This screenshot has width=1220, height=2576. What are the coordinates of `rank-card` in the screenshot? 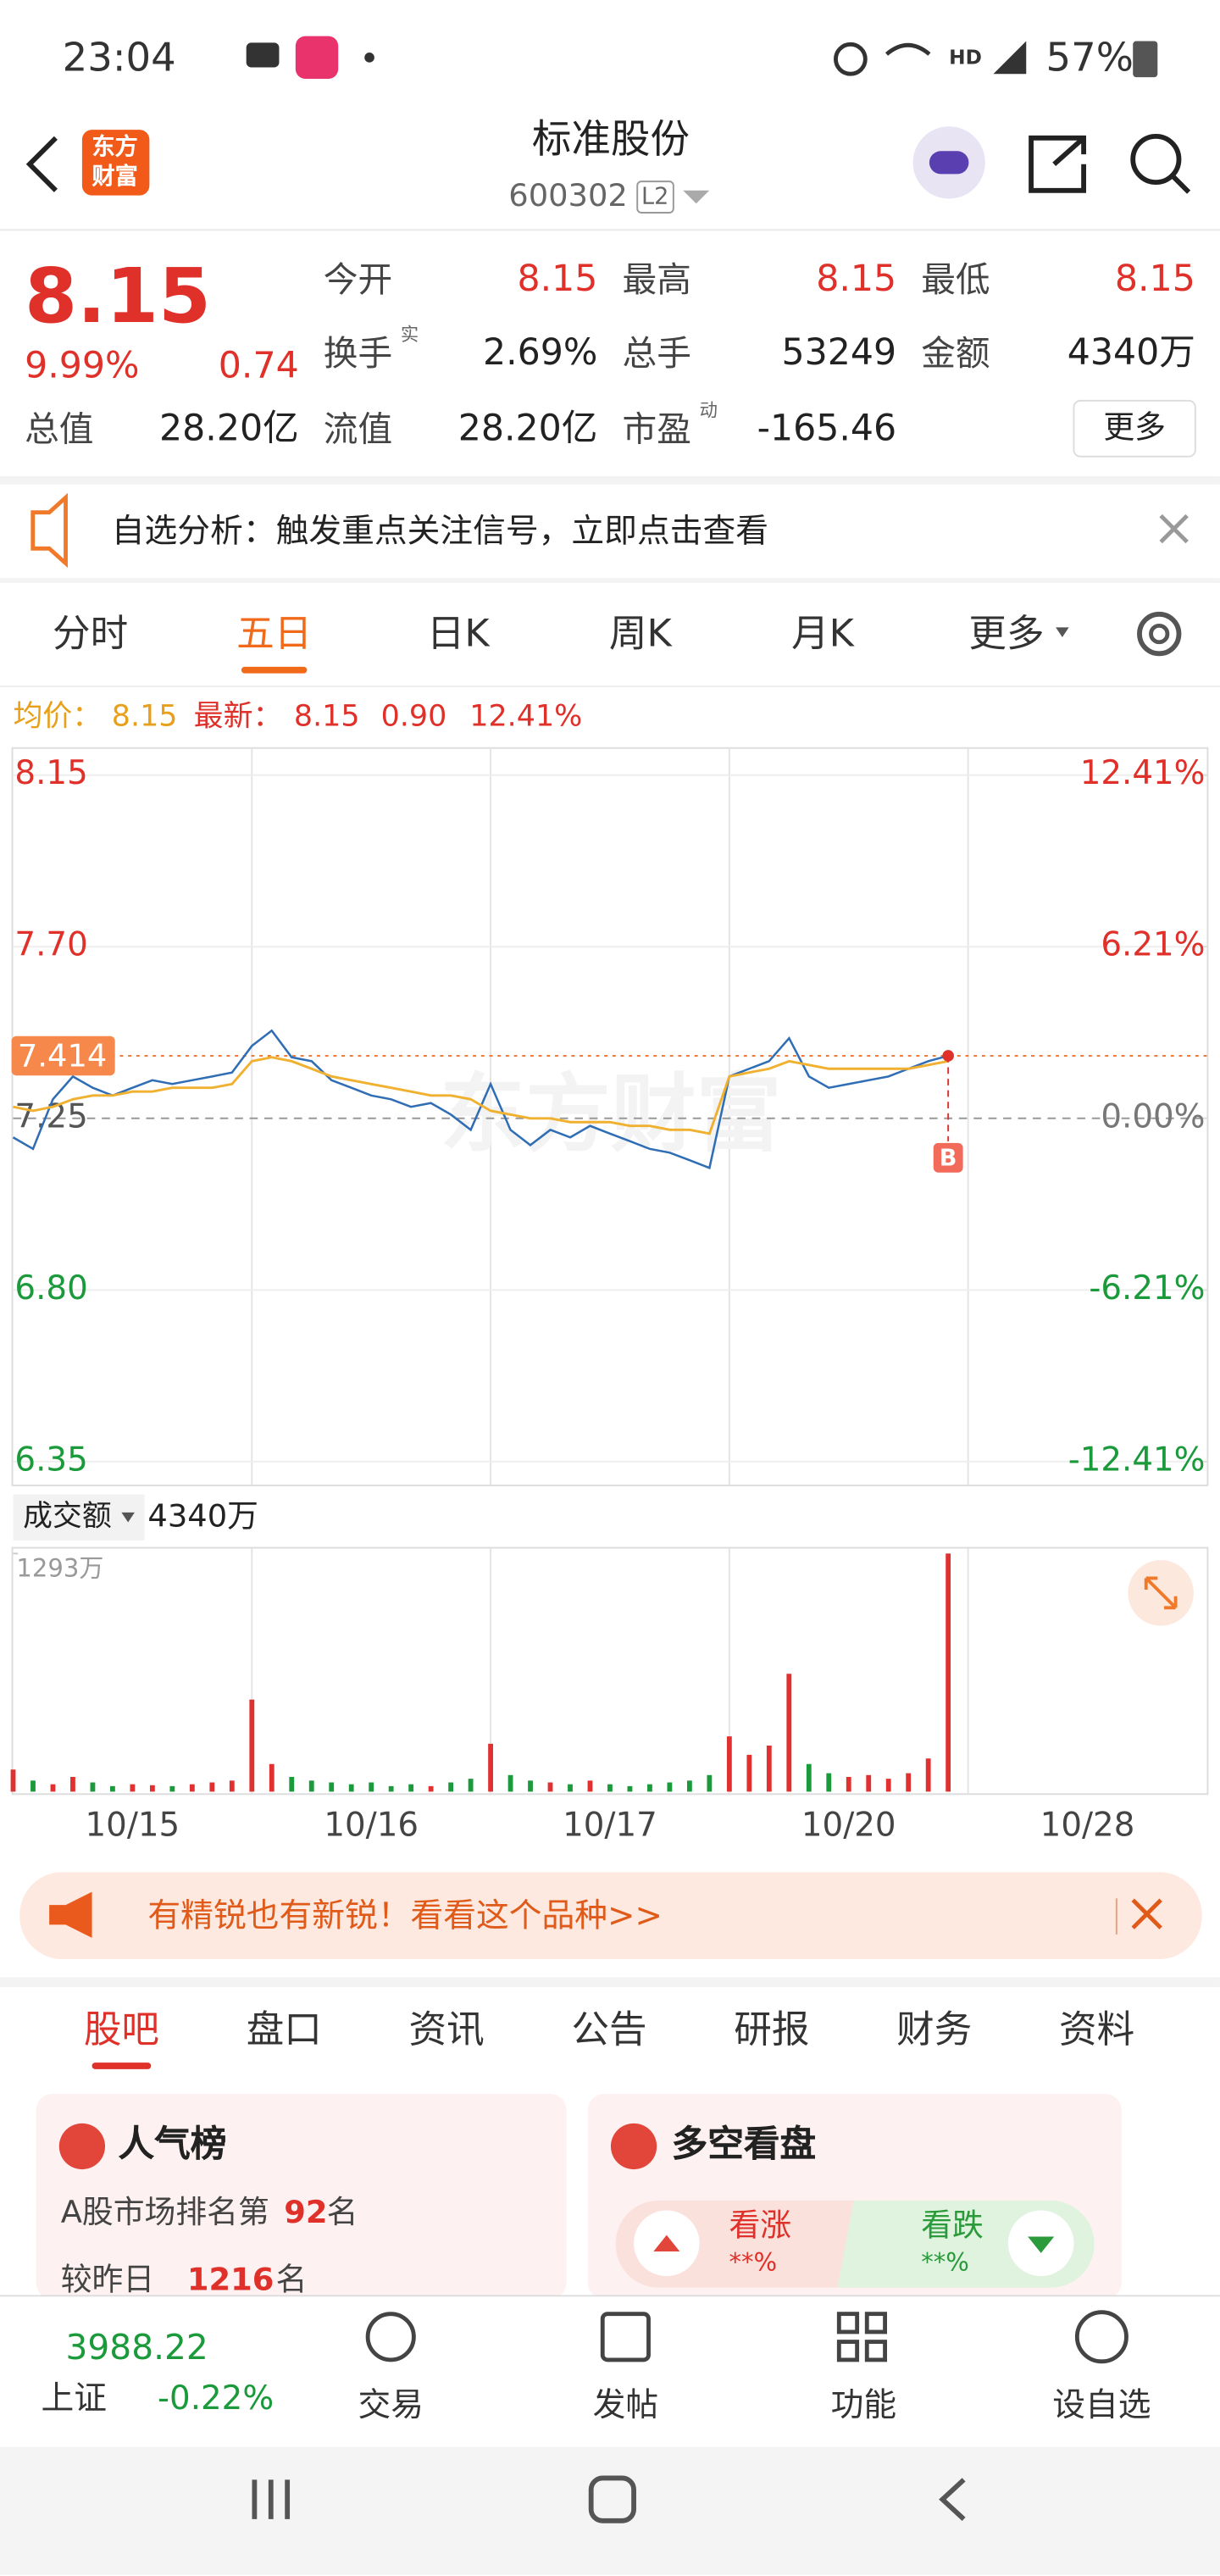 It's located at (301, 2196).